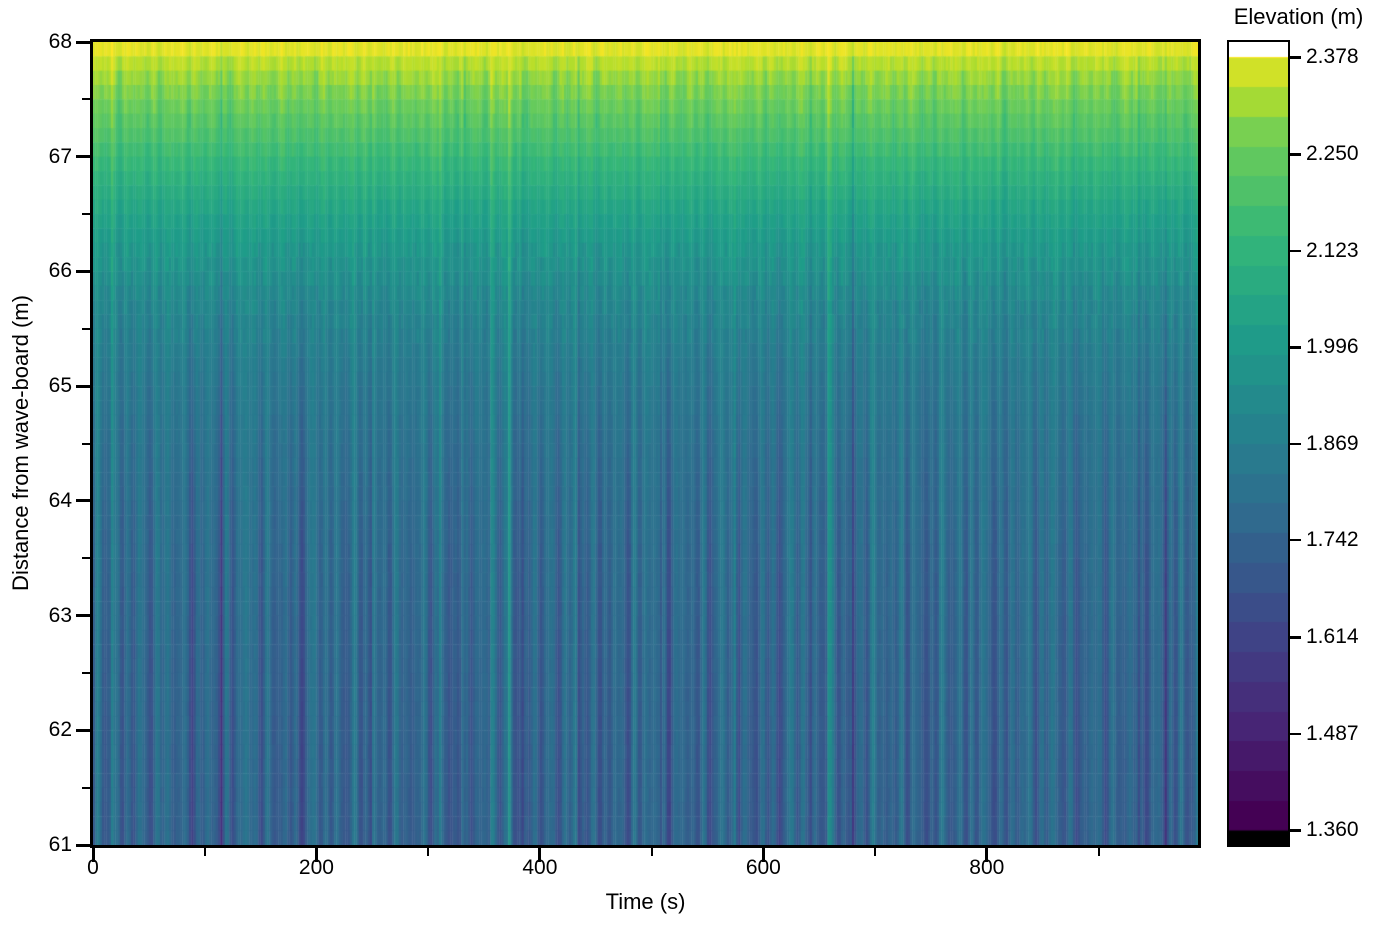  What do you see at coordinates (763, 867) in the screenshot?
I see `x-tick-label: 600` at bounding box center [763, 867].